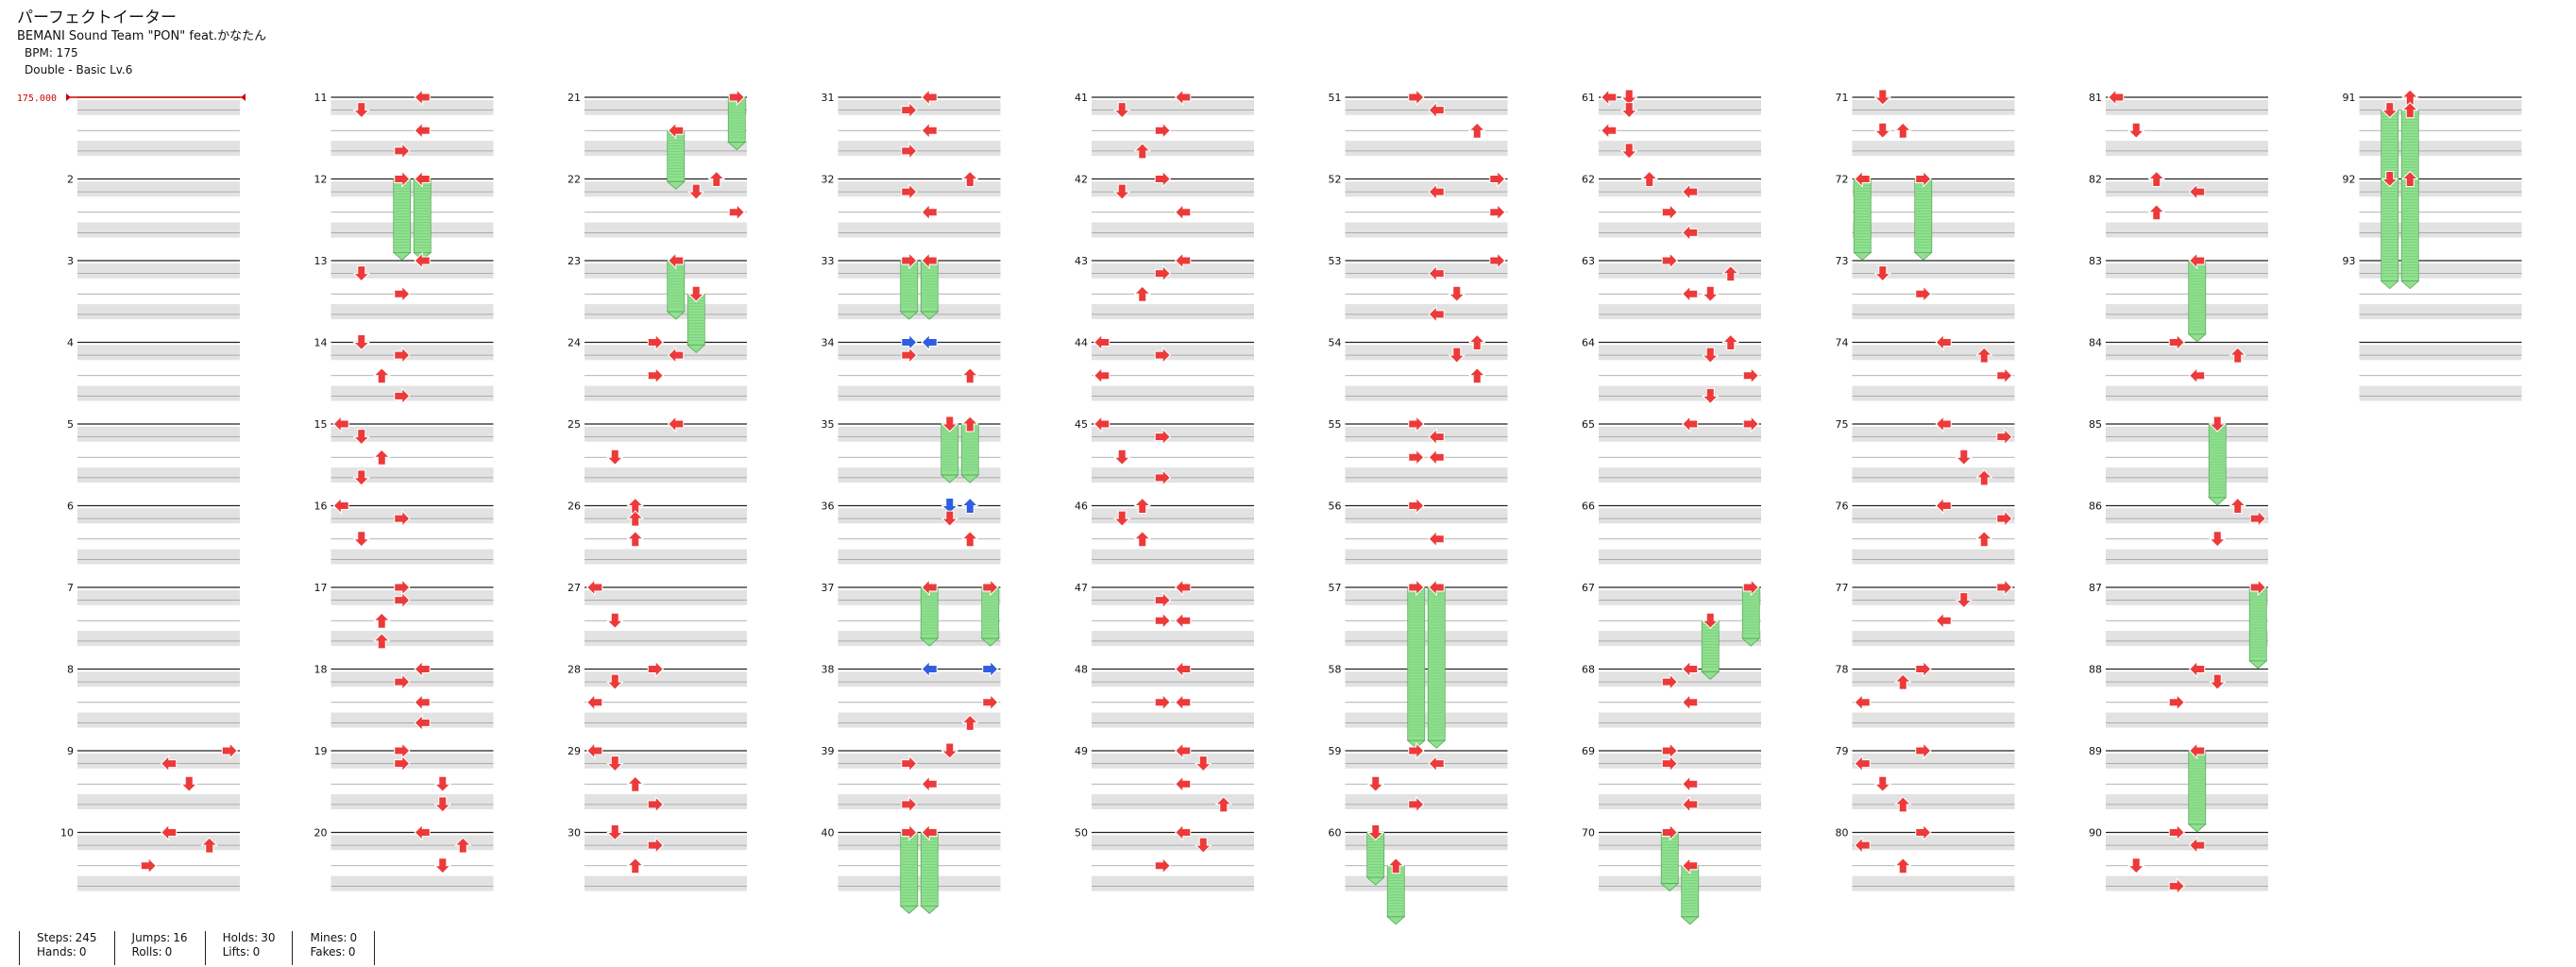  I want to click on measure-number: 82, so click(2095, 180).